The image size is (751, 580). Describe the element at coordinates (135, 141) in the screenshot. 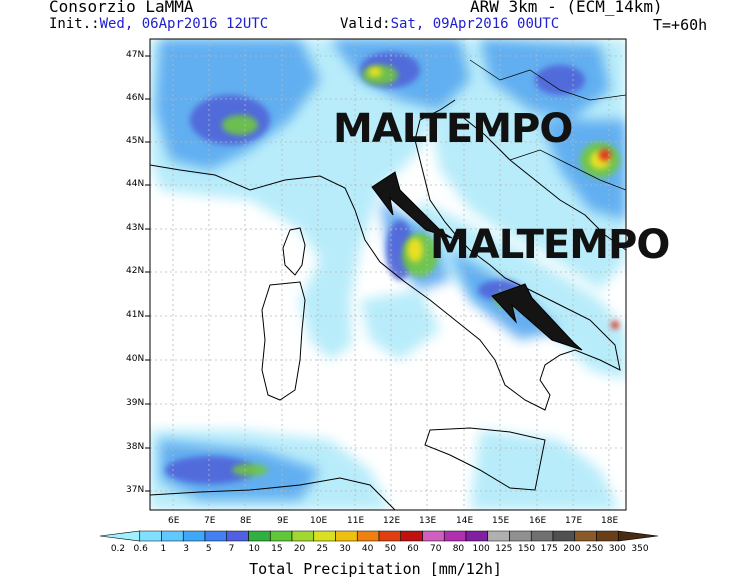

I see `lat-label: 45N` at that location.